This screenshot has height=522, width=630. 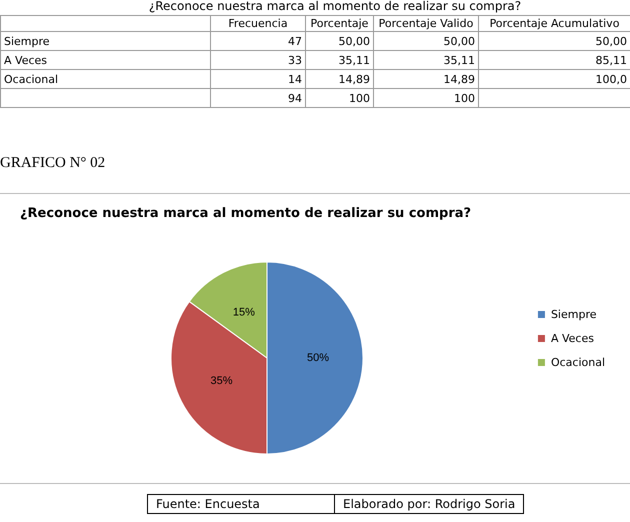 I want to click on data-label: 35%, so click(x=221, y=381).